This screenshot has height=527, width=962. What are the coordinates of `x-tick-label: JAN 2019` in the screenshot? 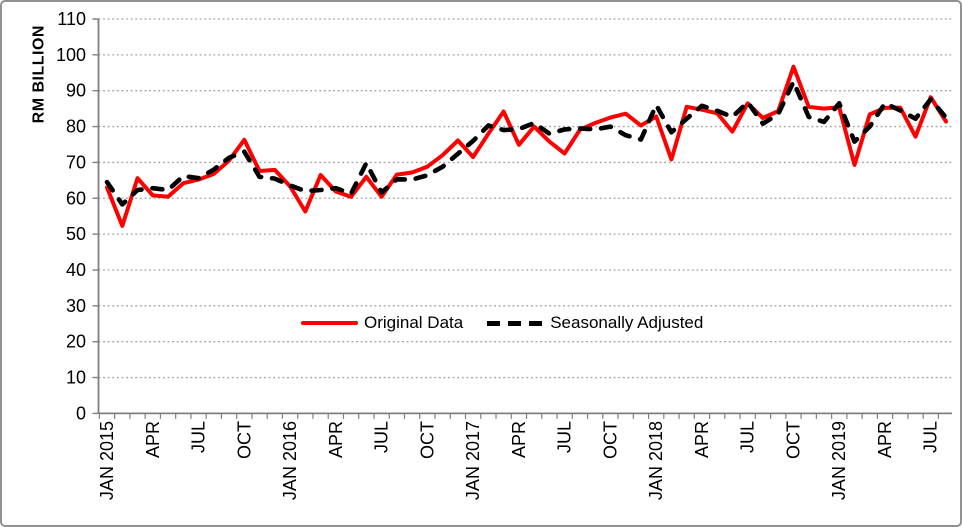 It's located at (839, 460).